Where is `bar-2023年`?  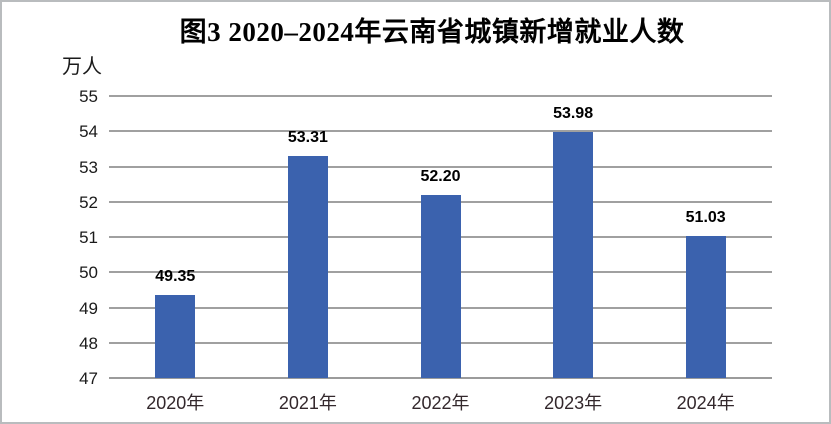
bar-2023年 is located at coordinates (573, 254).